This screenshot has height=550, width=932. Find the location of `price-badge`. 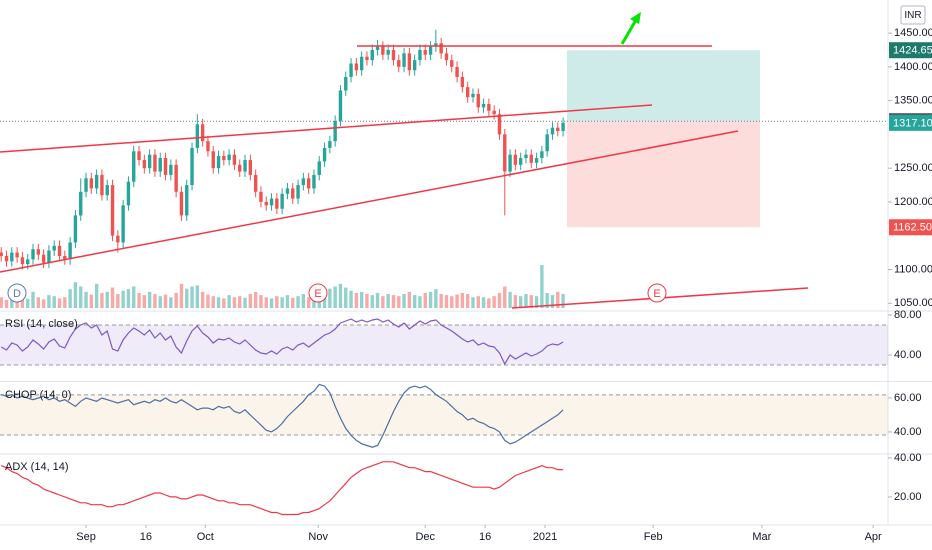

price-badge is located at coordinates (910, 50).